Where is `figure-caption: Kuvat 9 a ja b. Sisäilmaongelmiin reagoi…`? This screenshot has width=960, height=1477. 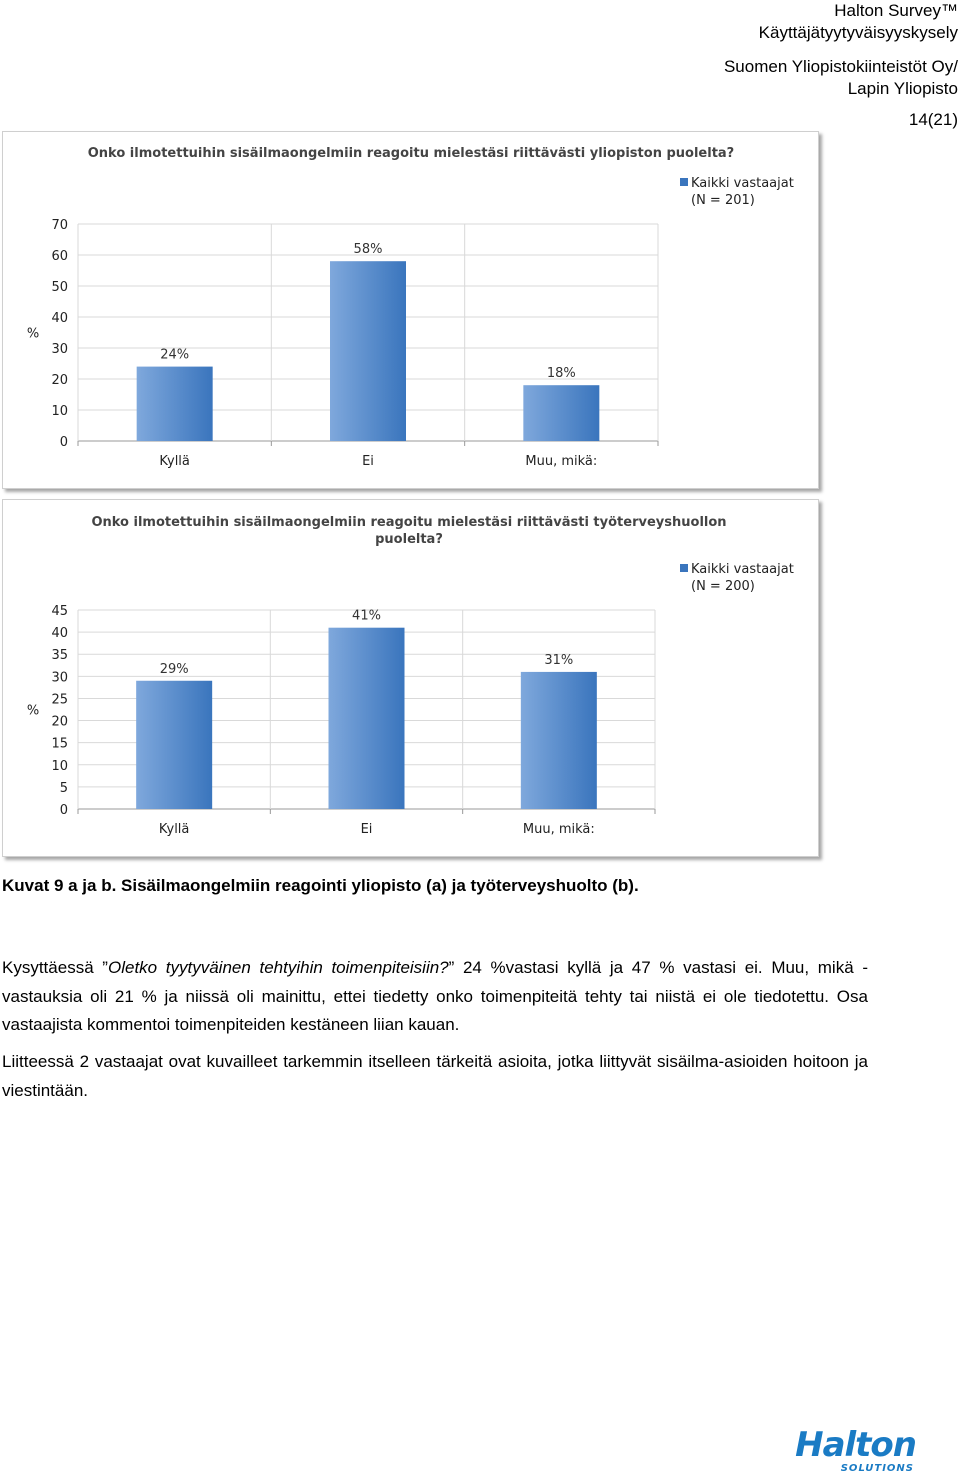 figure-caption: Kuvat 9 a ja b. Sisäilmaongelmiin reagoi… is located at coordinates (320, 885).